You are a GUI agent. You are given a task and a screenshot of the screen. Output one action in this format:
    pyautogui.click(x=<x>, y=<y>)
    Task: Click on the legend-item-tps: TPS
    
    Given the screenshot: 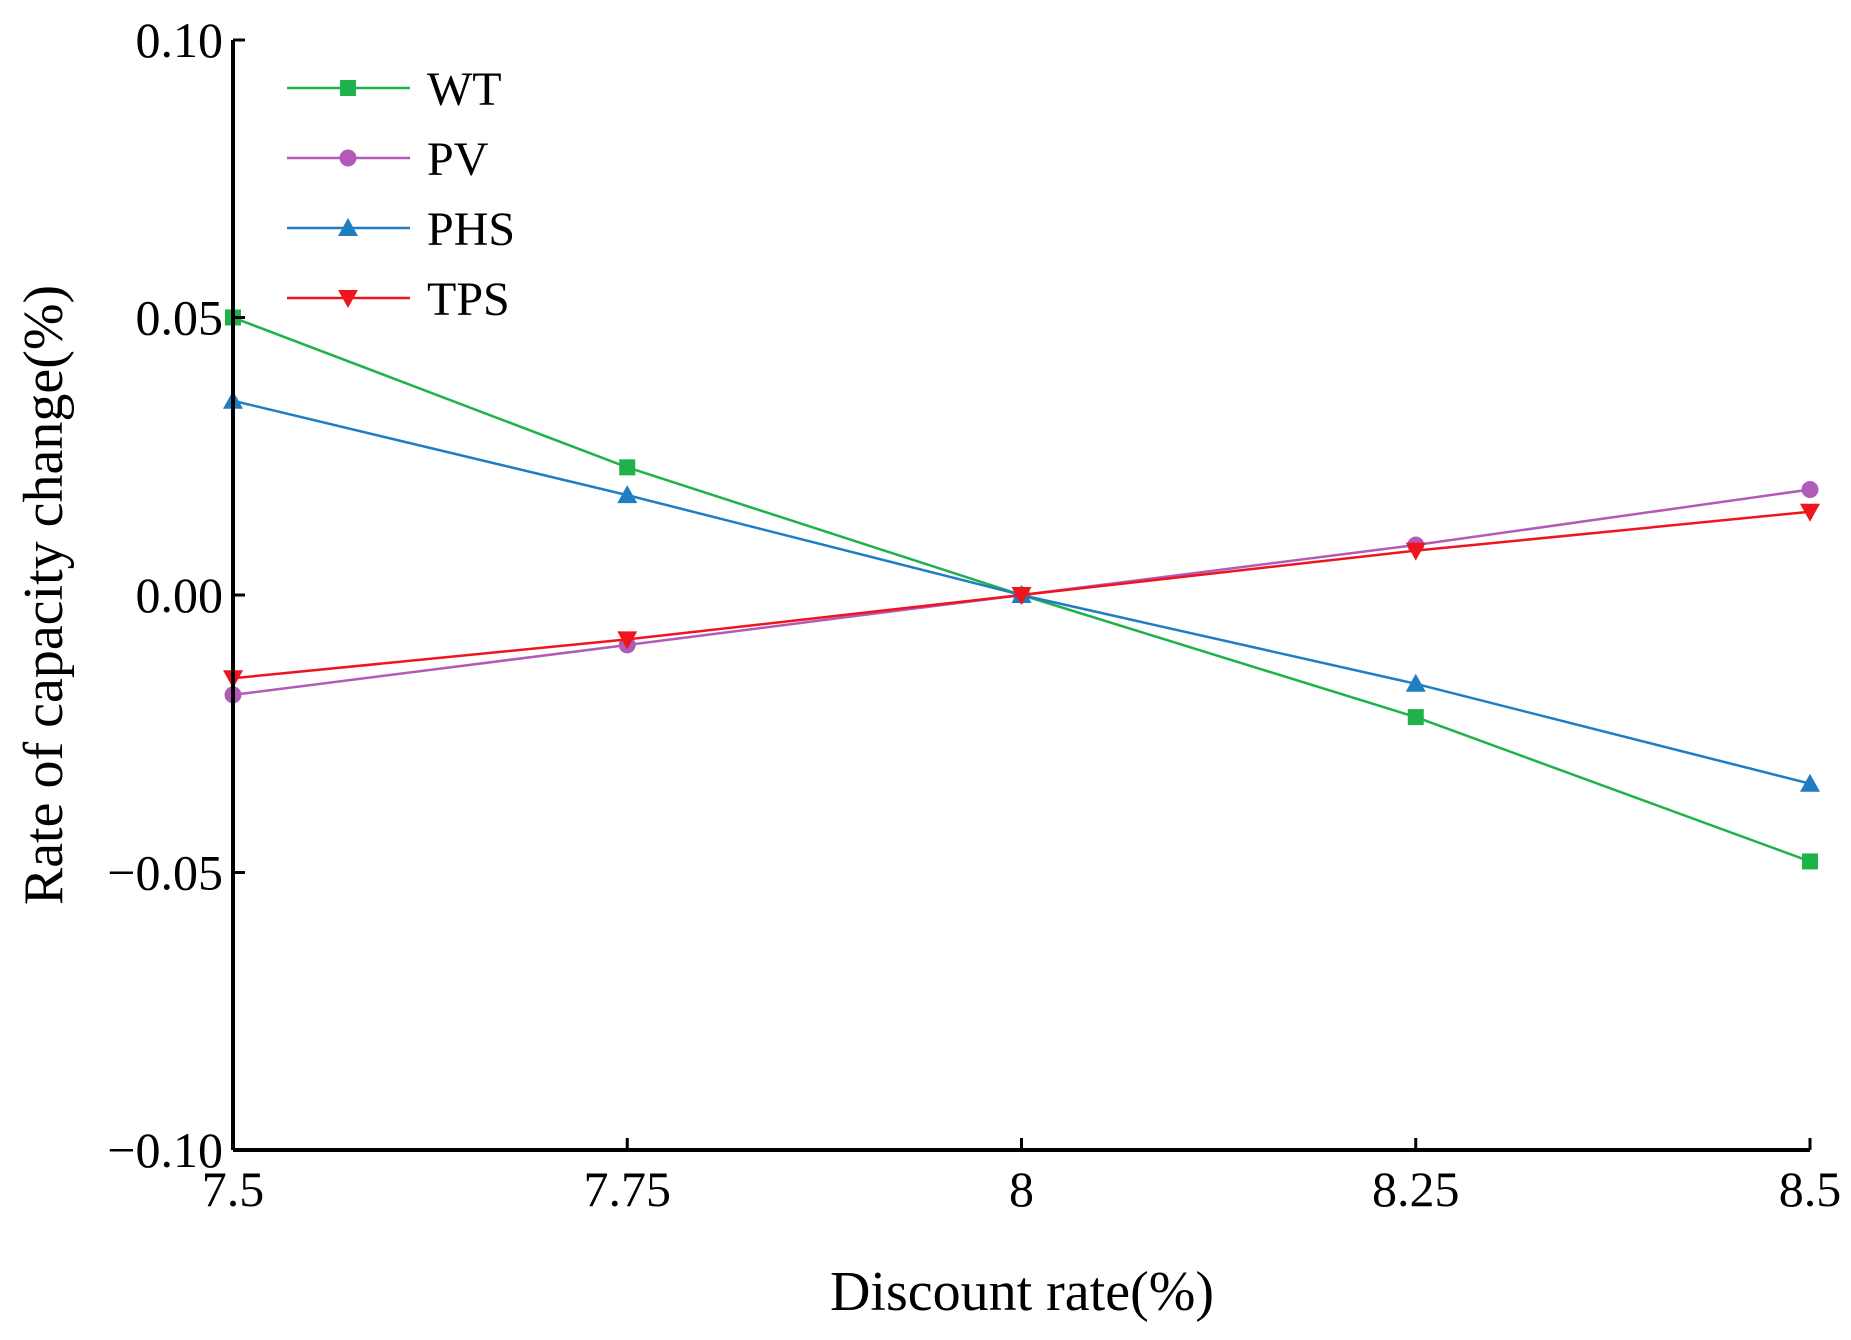 What is the action you would take?
    pyautogui.click(x=398, y=299)
    